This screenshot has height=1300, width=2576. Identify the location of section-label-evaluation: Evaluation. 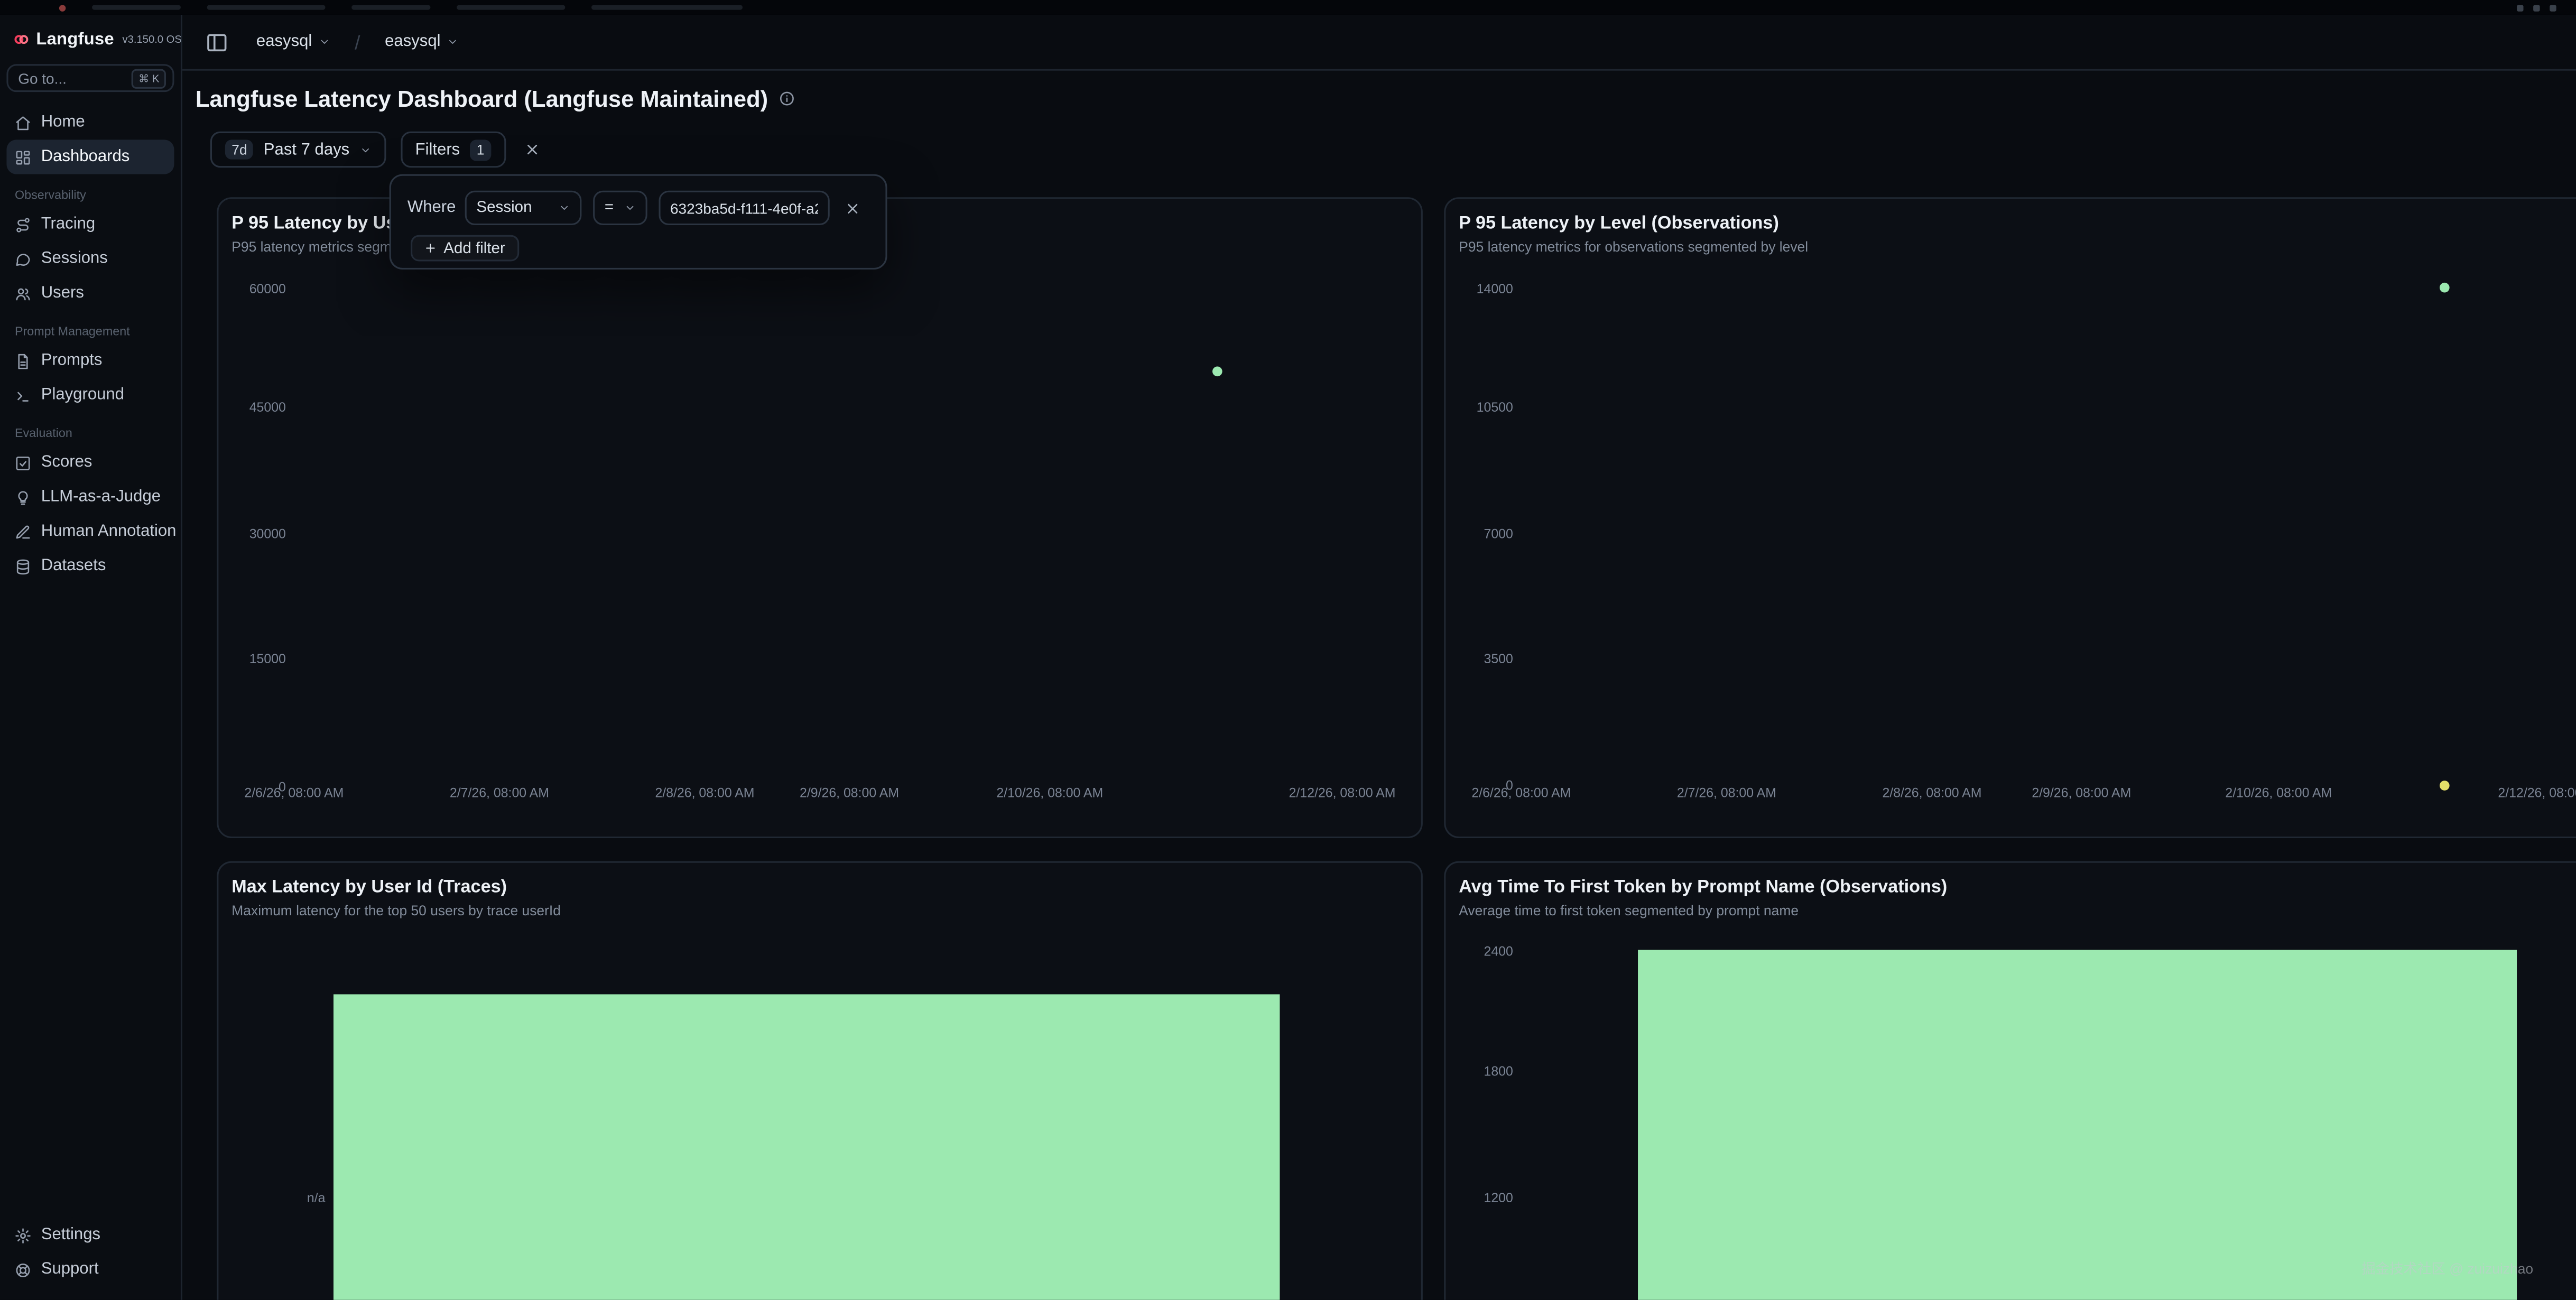
(43, 433).